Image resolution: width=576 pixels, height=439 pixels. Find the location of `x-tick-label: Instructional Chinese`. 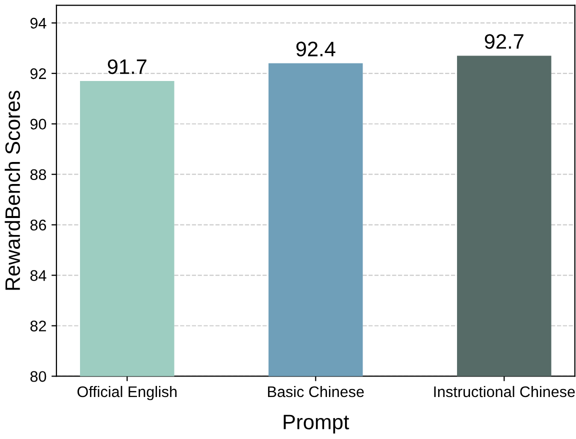

x-tick-label: Instructional Chinese is located at coordinates (504, 392).